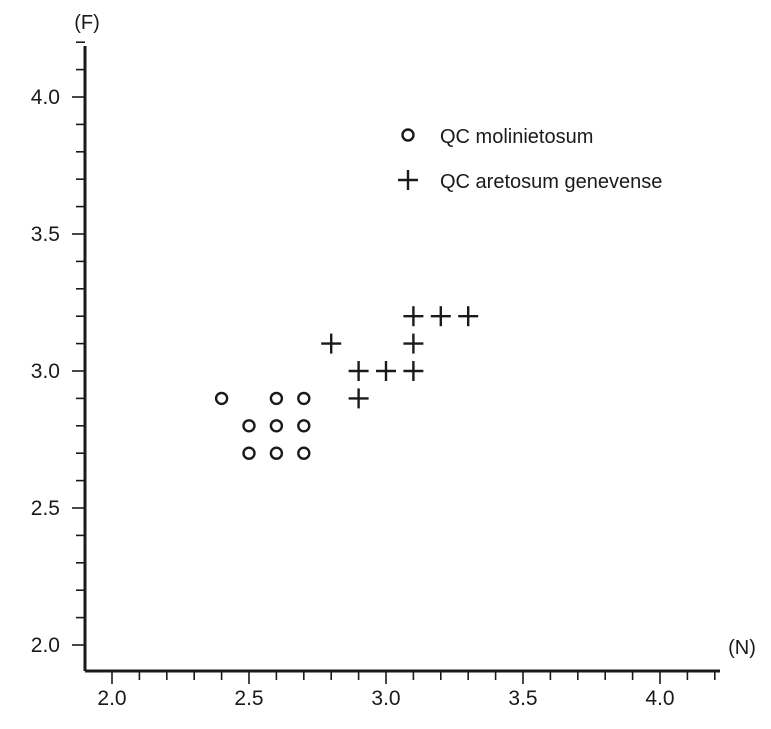 The width and height of the screenshot is (771, 729). Describe the element at coordinates (408, 180) in the screenshot. I see `legend-marker-plus` at that location.